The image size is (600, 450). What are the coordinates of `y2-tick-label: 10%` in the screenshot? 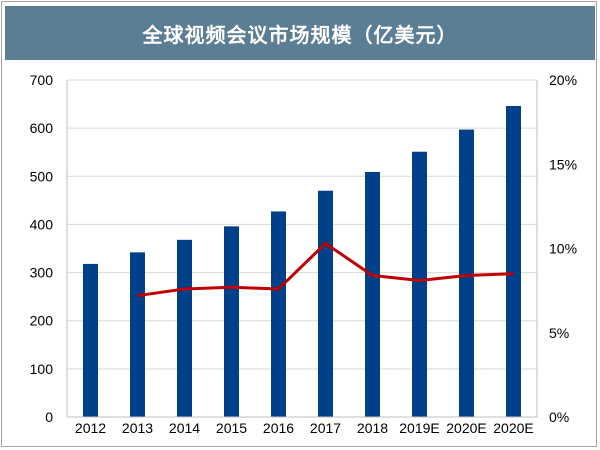 It's located at (563, 249).